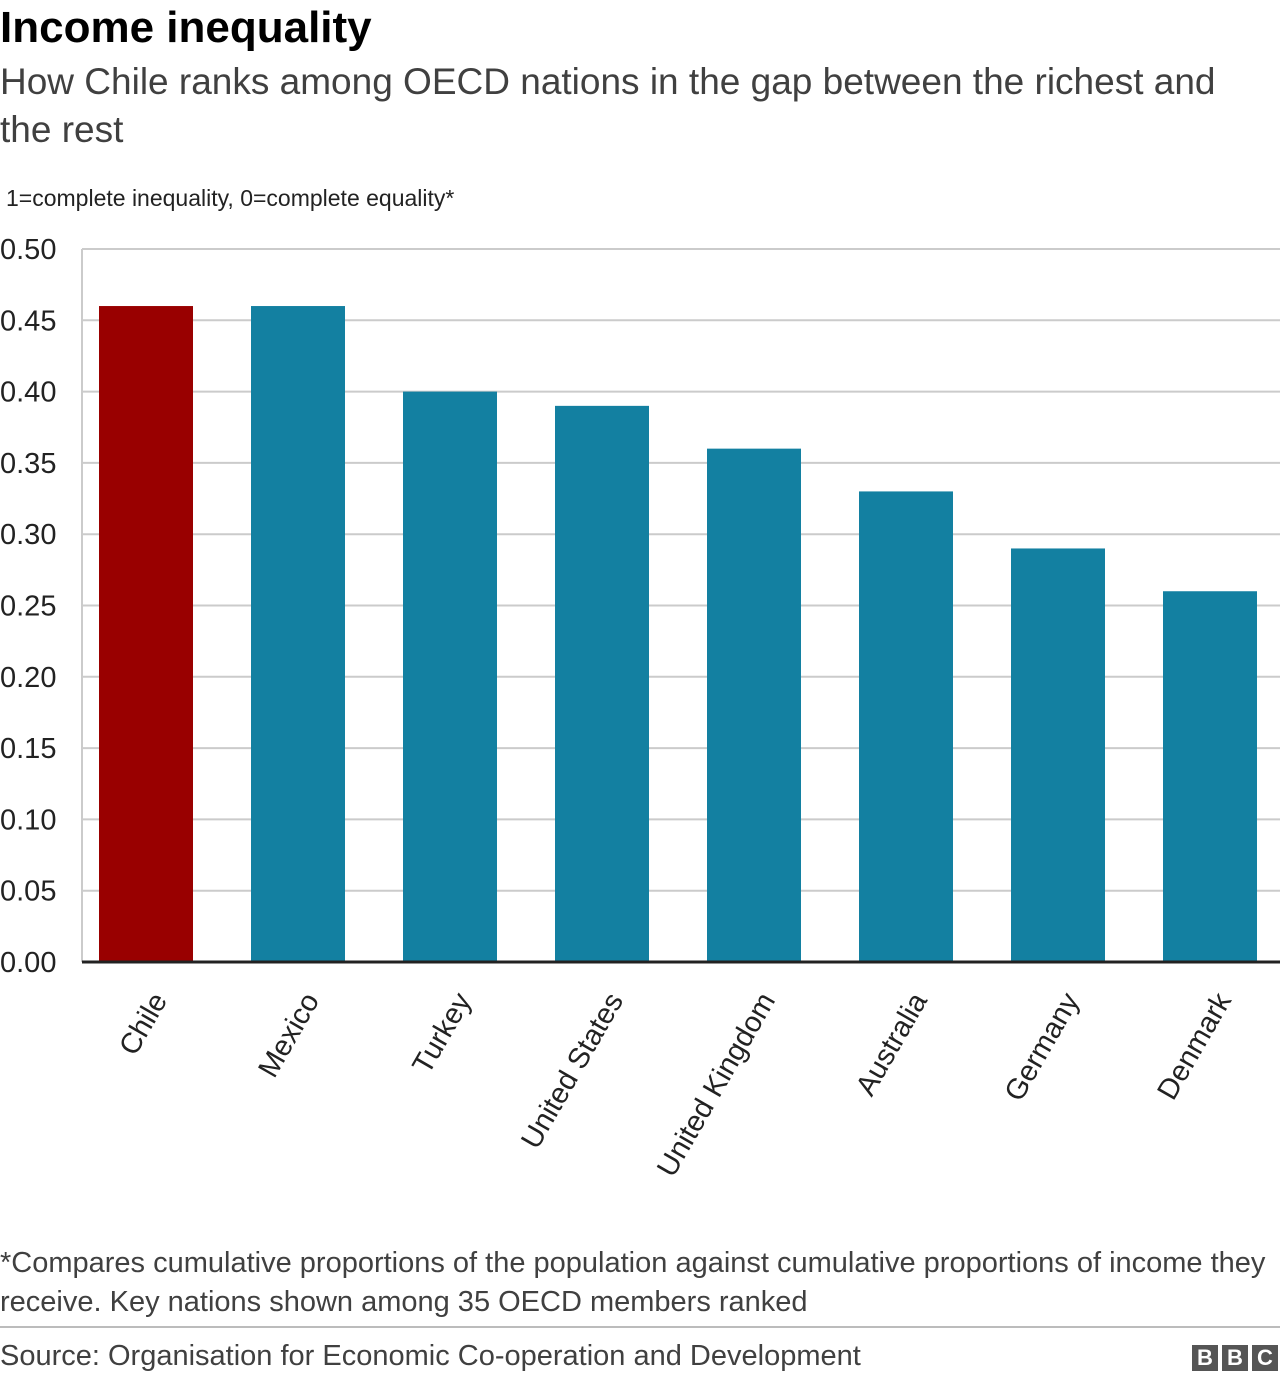 The height and width of the screenshot is (1382, 1280). I want to click on x-tick-label: Germany, so click(1043, 1047).